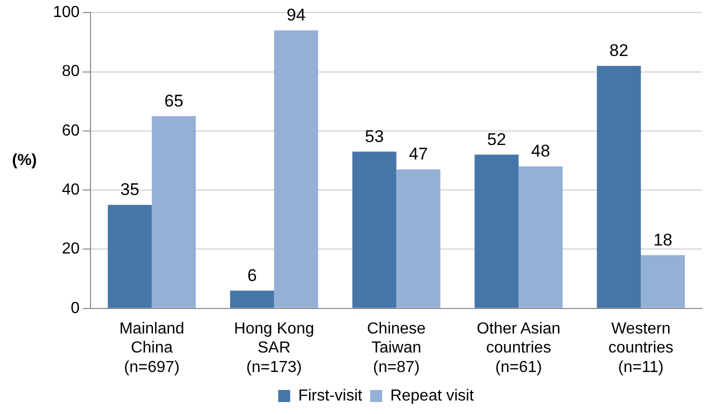 The height and width of the screenshot is (414, 717). What do you see at coordinates (274, 348) in the screenshot?
I see `x-tick-label: Hong Kong SAR (n=173)` at bounding box center [274, 348].